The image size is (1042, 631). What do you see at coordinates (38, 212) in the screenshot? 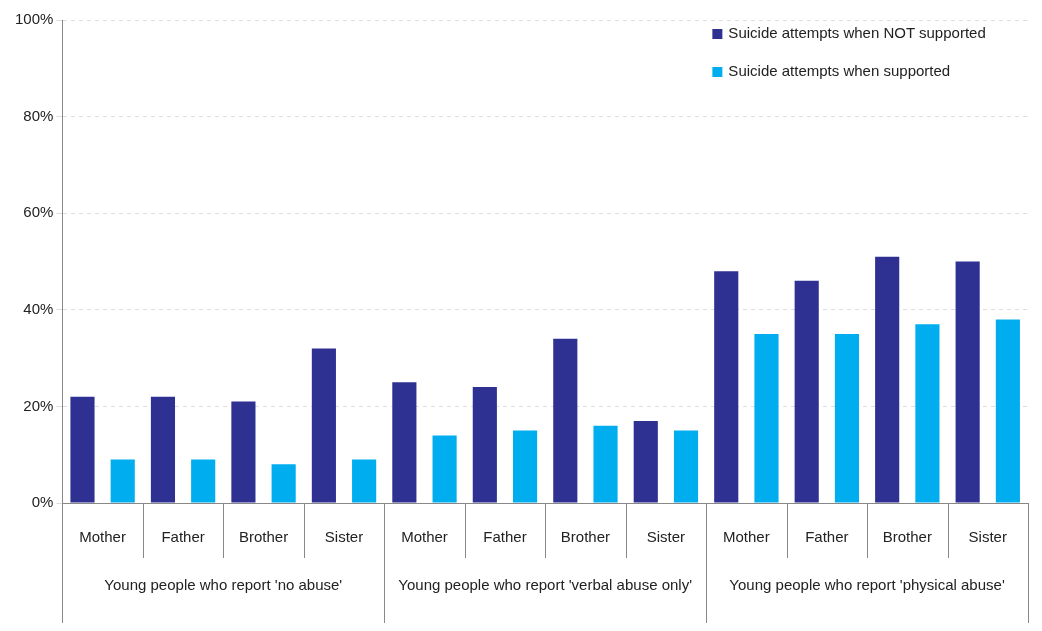
I see `y-tick-label: 60%` at bounding box center [38, 212].